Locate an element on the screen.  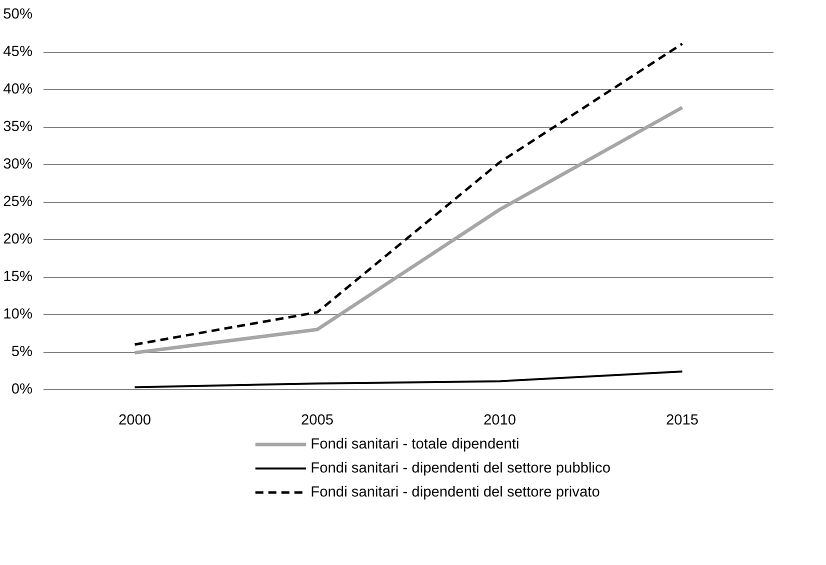
line-series is located at coordinates (409, 379).